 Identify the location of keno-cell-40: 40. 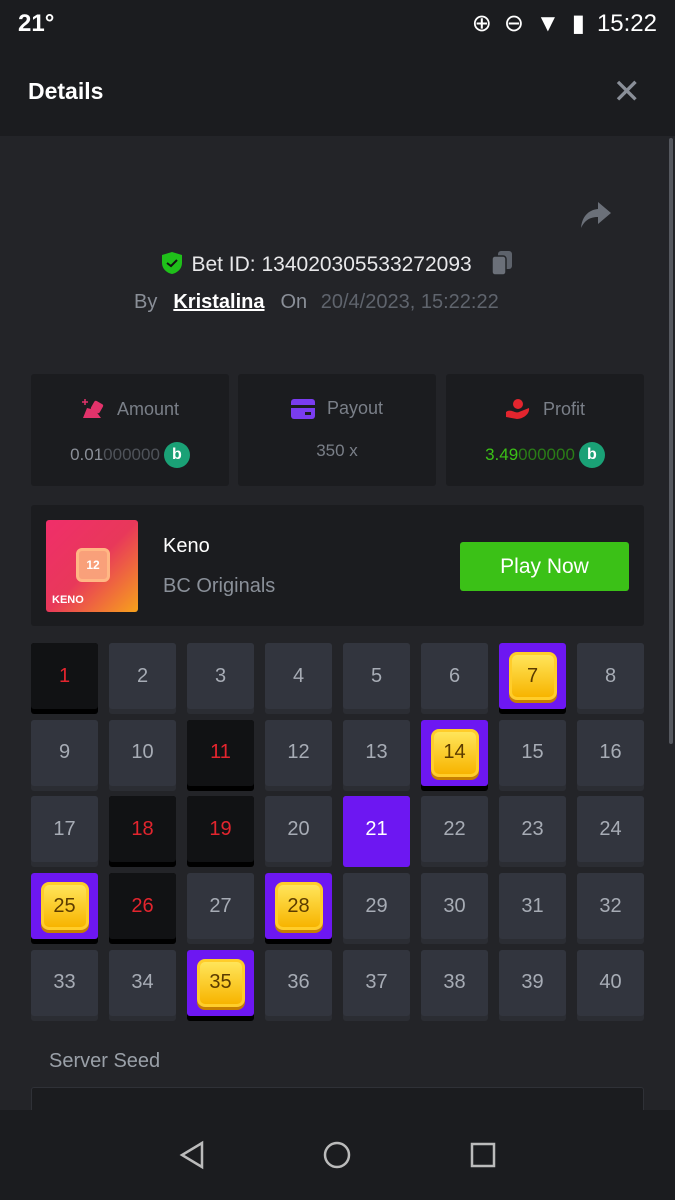
(610, 985).